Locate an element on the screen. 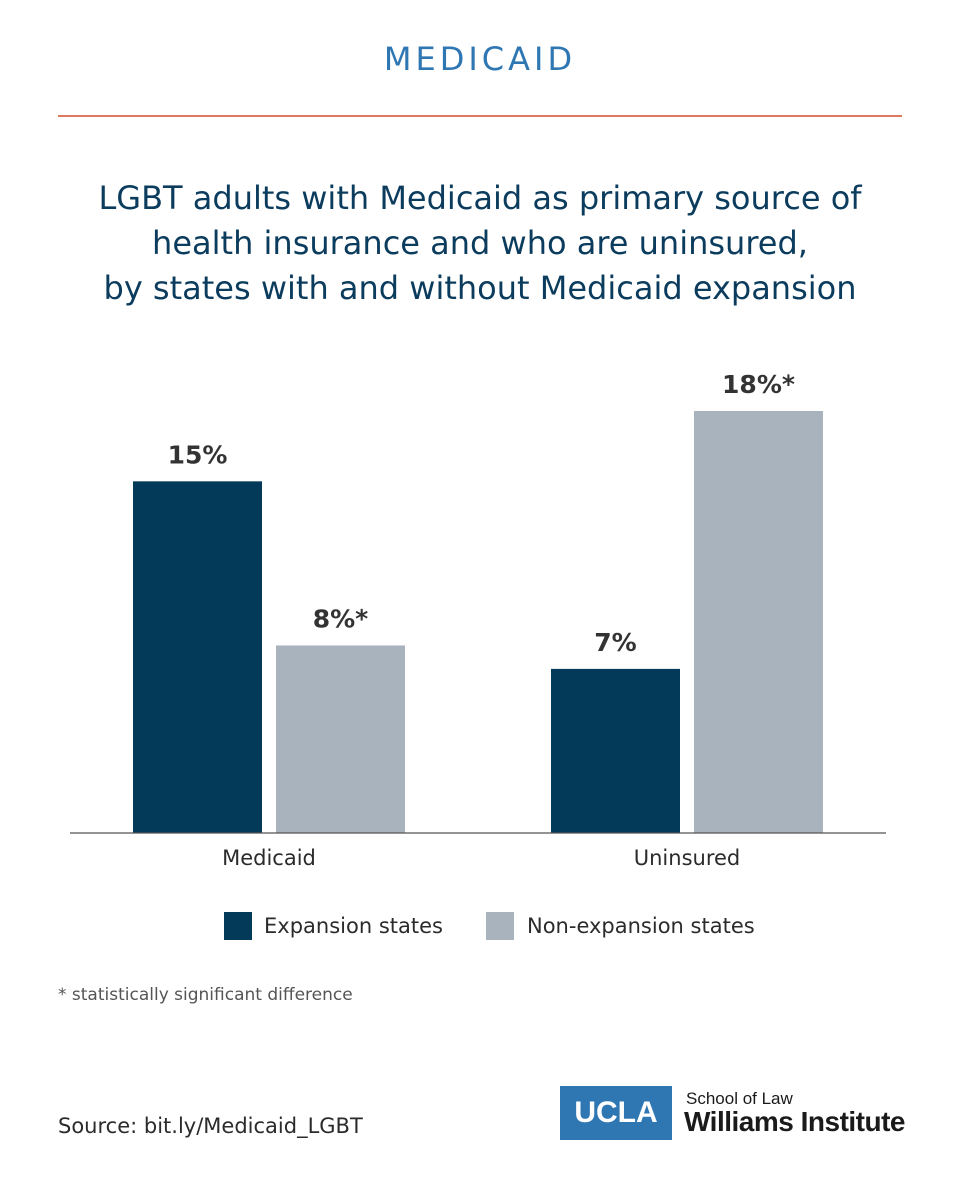 Image resolution: width=960 pixels, height=1200 pixels. legend-label-non-expansion: Non-expansion states is located at coordinates (641, 926).